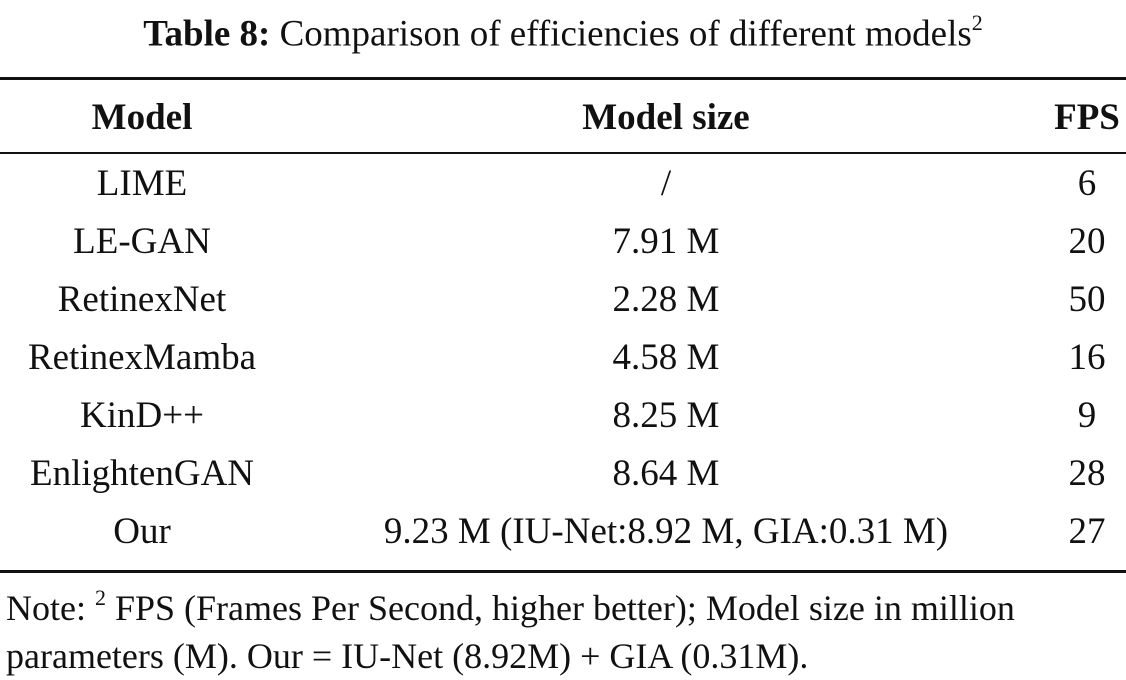 The image size is (1126, 680). Describe the element at coordinates (563, 78) in the screenshot. I see `table-top-rule` at that location.